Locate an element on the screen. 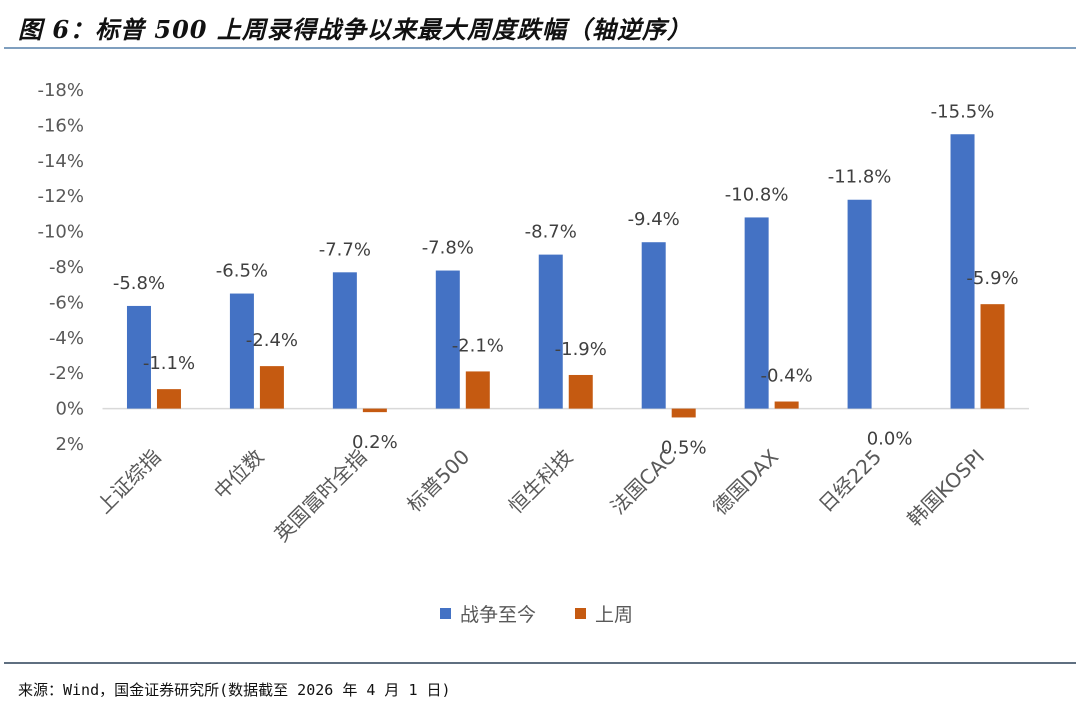 The image size is (1080, 708). data-label: -0.4% is located at coordinates (787, 376).